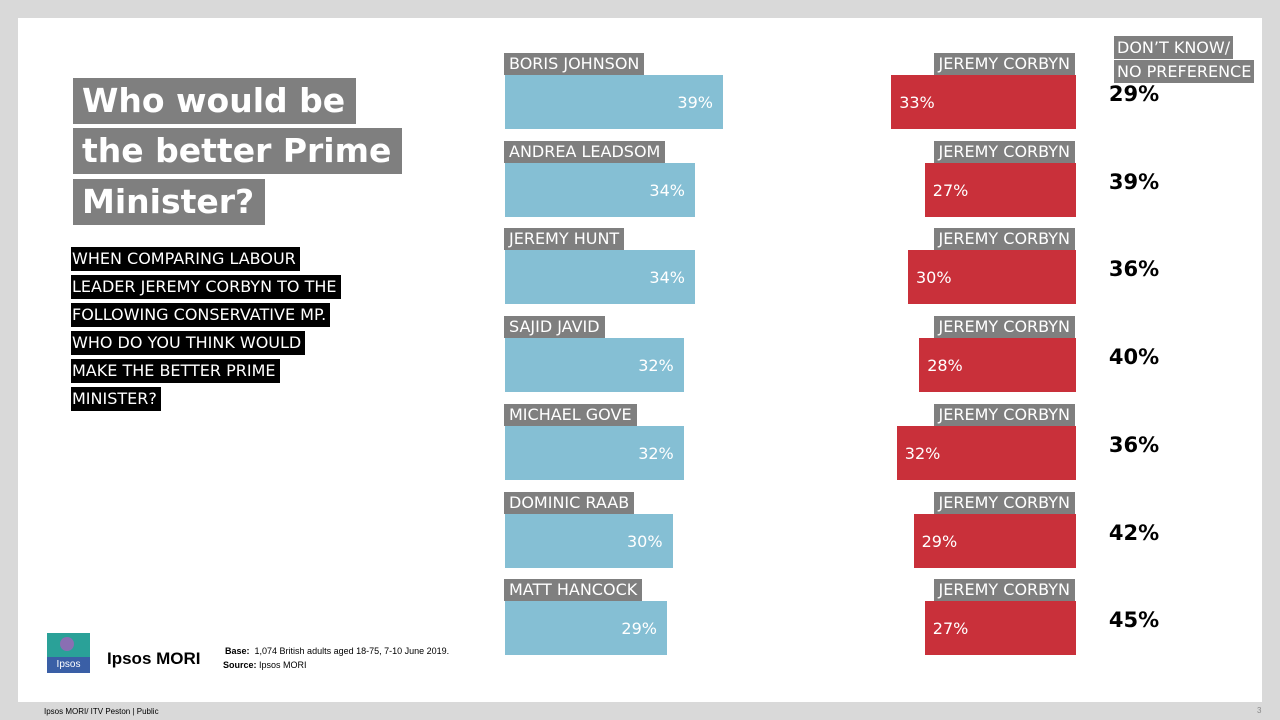  I want to click on title-line-1: Who would be, so click(215, 101).